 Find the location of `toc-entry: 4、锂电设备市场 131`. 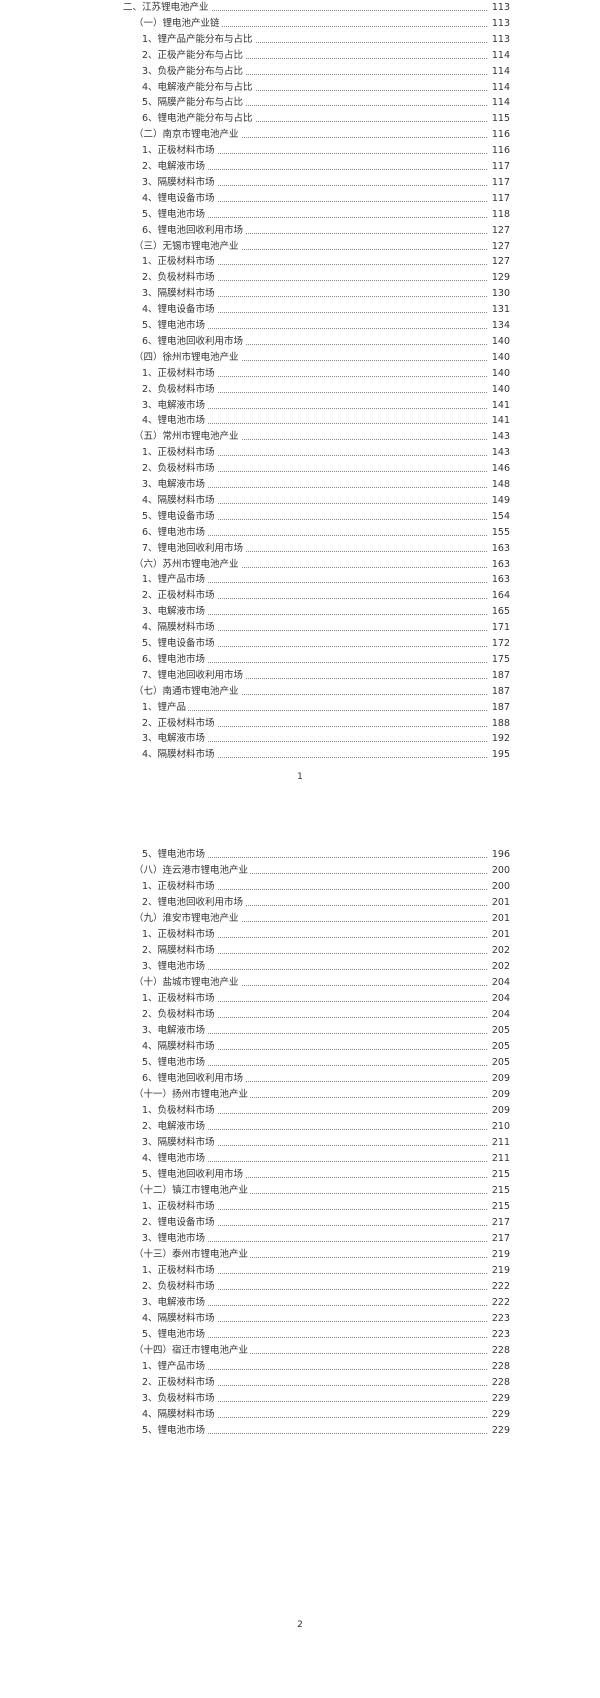

toc-entry: 4、锂电设备市场 131 is located at coordinates (300, 310).